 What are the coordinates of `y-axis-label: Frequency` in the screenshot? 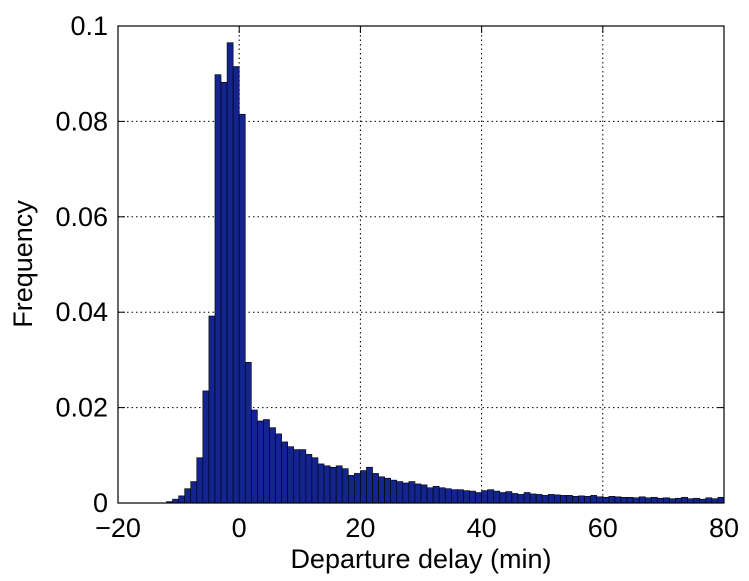 It's located at (23, 264).